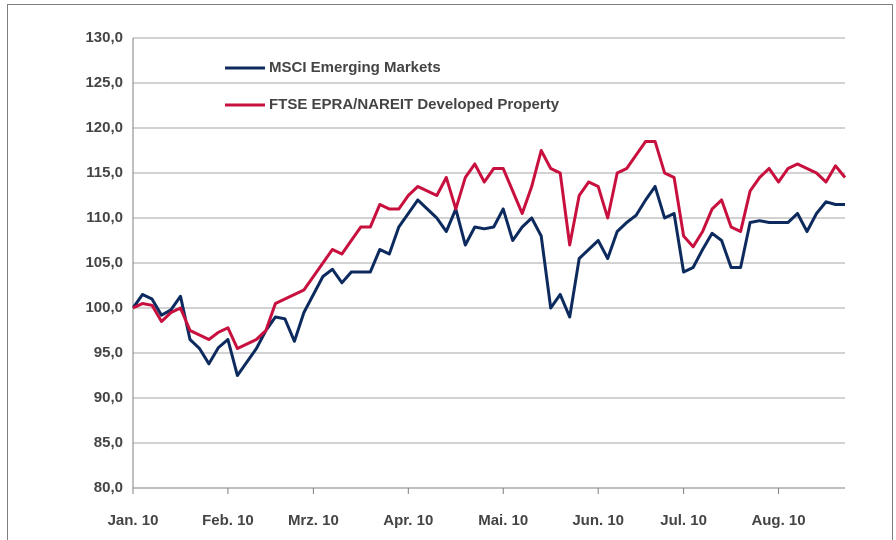 The height and width of the screenshot is (540, 896). What do you see at coordinates (228, 520) in the screenshot?
I see `x-tick-label: Feb. 10` at bounding box center [228, 520].